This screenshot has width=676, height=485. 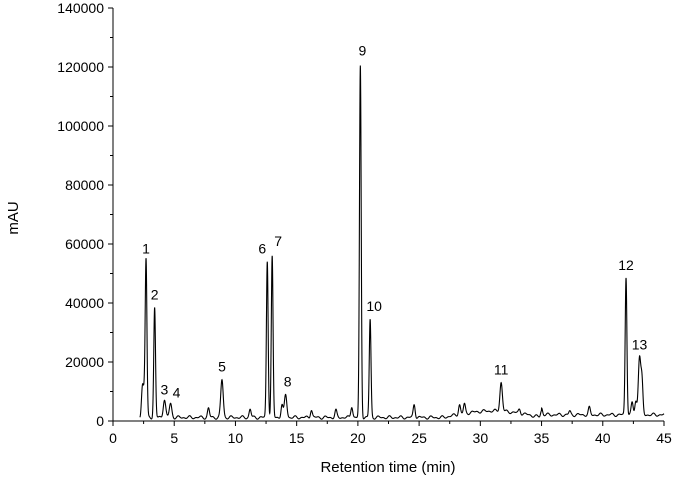 What do you see at coordinates (177, 392) in the screenshot?
I see `peak-label-4: 4` at bounding box center [177, 392].